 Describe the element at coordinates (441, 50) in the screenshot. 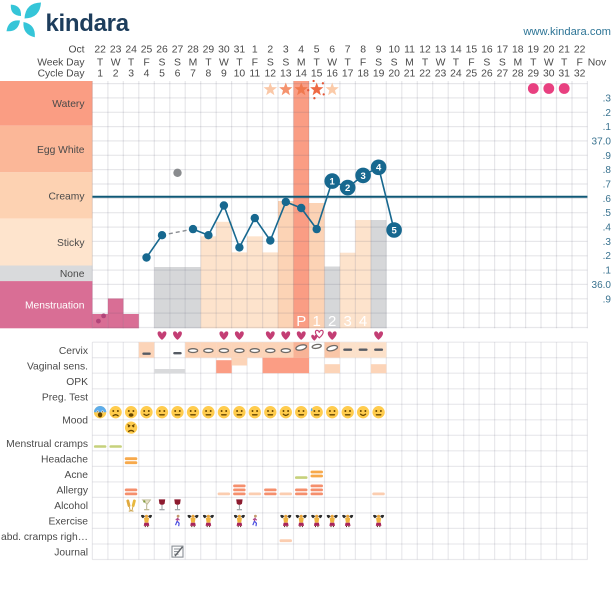

I see `svg-text: 13` at that location.